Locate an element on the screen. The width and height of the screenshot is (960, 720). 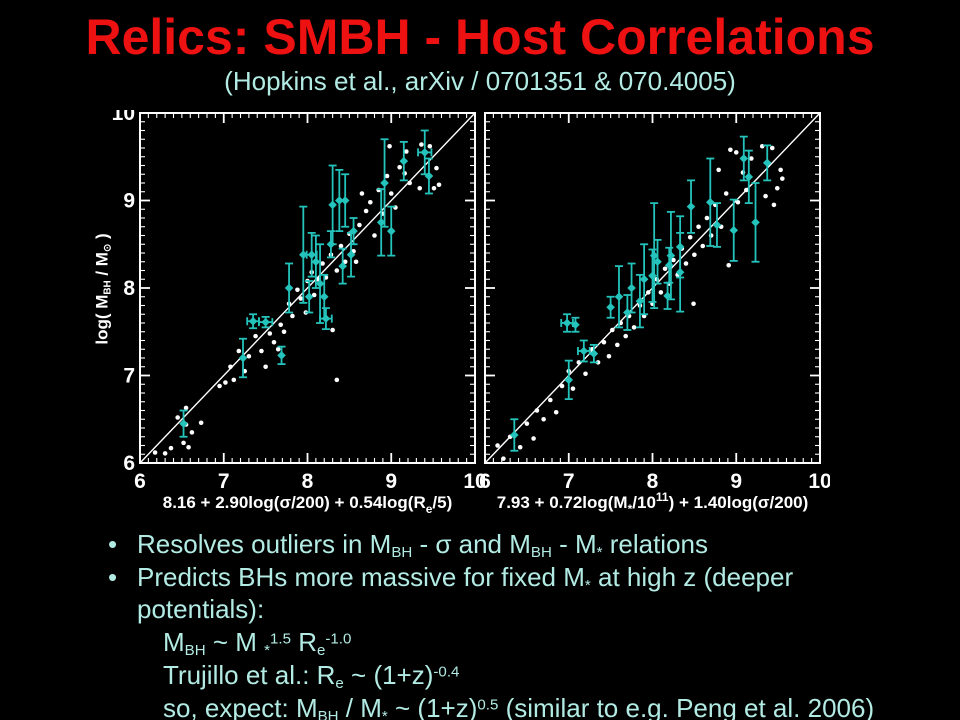
svg-text:7.93 + 0.72log(M*/1011) + 1.40: 7.93 + 0.72log(M*/1011) + 1.40log(σ/200) is located at coordinates (653, 503).